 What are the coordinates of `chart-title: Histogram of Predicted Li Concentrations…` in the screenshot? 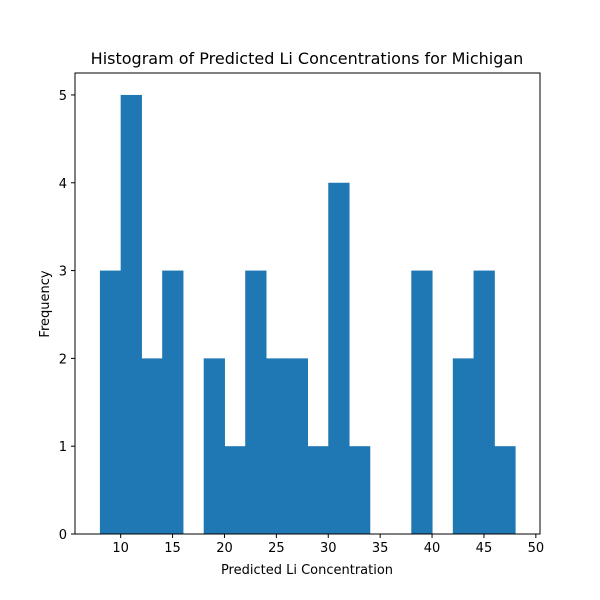 It's located at (307, 58).